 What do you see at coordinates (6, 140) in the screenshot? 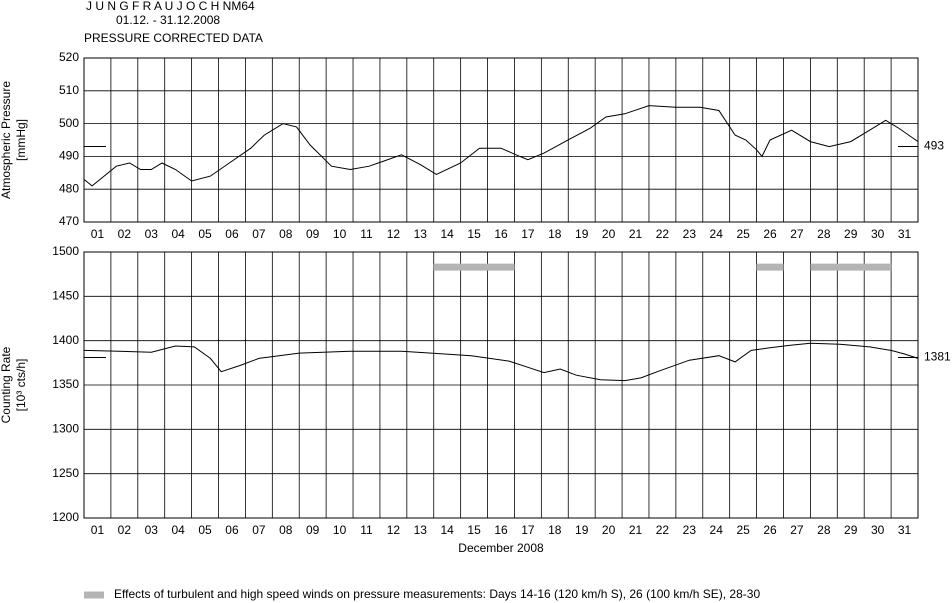
I see `y-axis-label: Atmospheric Pressure` at bounding box center [6, 140].